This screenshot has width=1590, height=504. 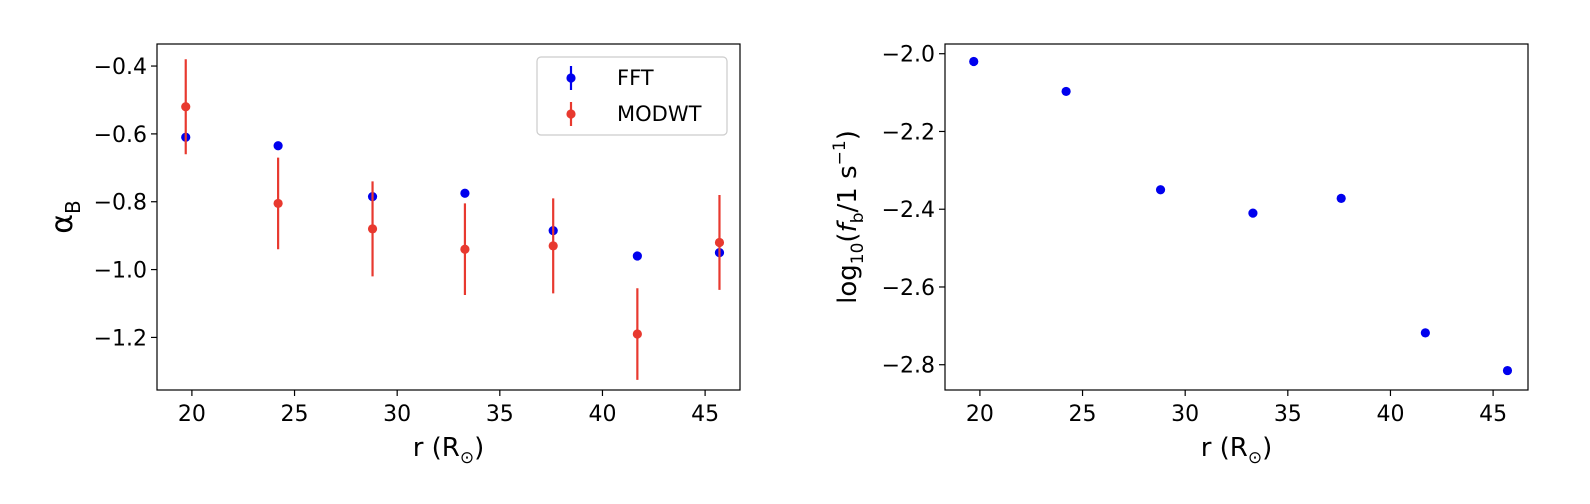 What do you see at coordinates (120, 135) in the screenshot?
I see `y-tick-label: −0.6` at bounding box center [120, 135].